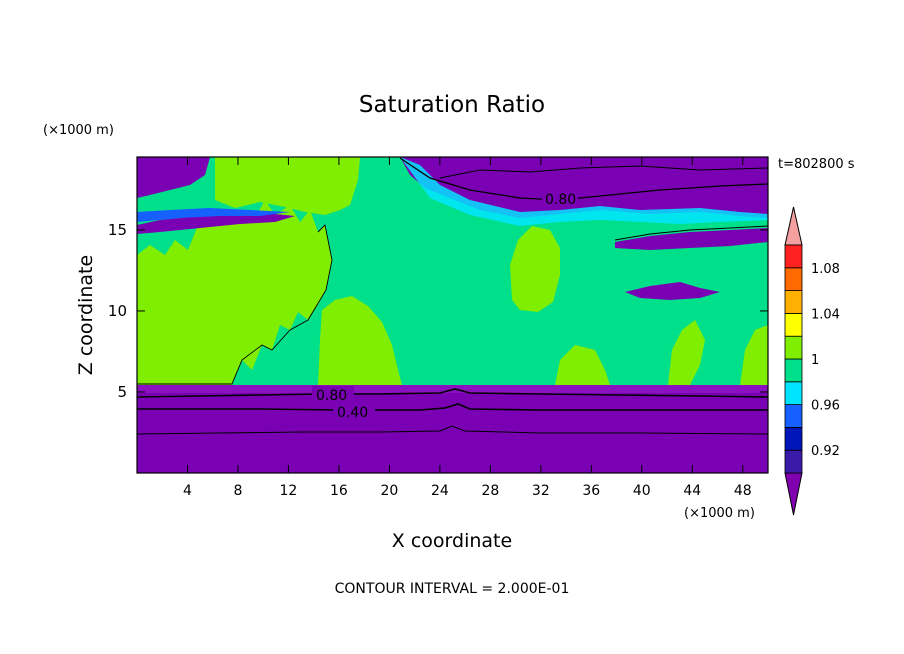 The image size is (904, 654). Describe the element at coordinates (692, 491) in the screenshot. I see `x-tick-label-44: 44` at that location.